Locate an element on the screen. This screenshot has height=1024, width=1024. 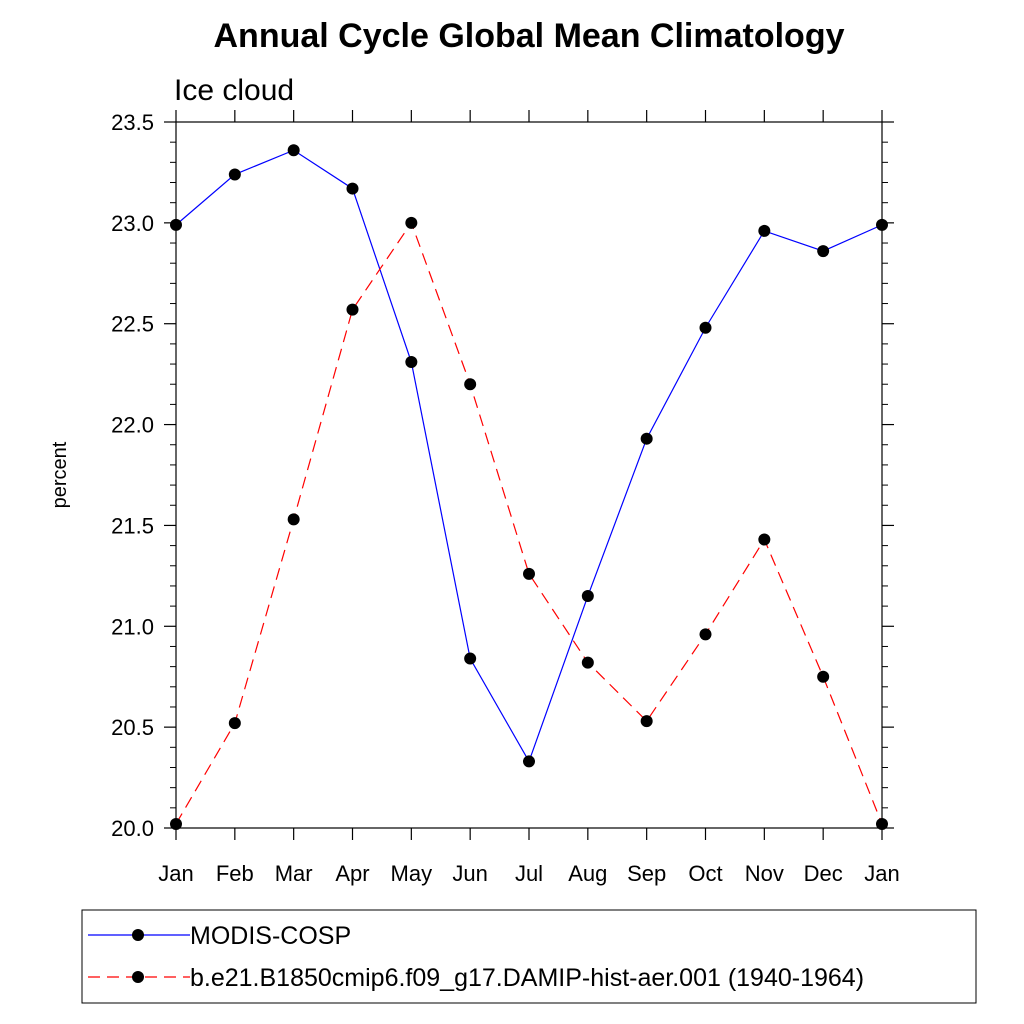
y-tick-label: 22.5 is located at coordinates (132, 324).